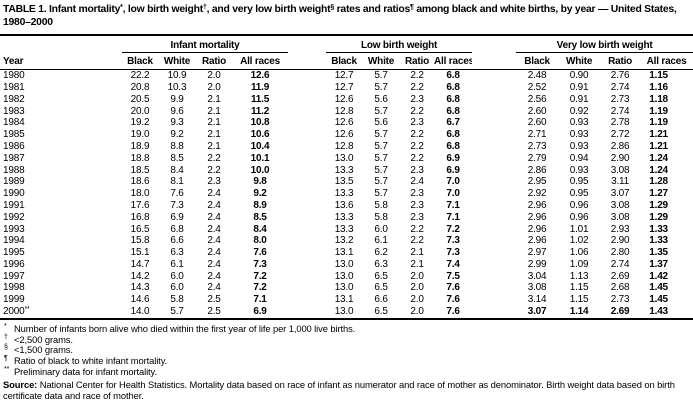 The width and height of the screenshot is (693, 418). I want to click on year-cell: 1995, so click(14, 253).